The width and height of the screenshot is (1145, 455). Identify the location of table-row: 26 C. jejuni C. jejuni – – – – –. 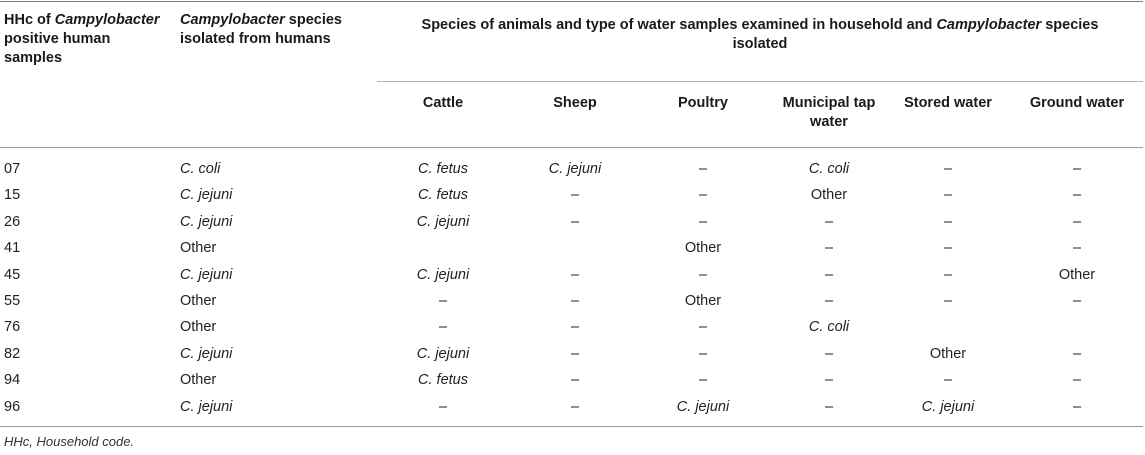
(571, 222).